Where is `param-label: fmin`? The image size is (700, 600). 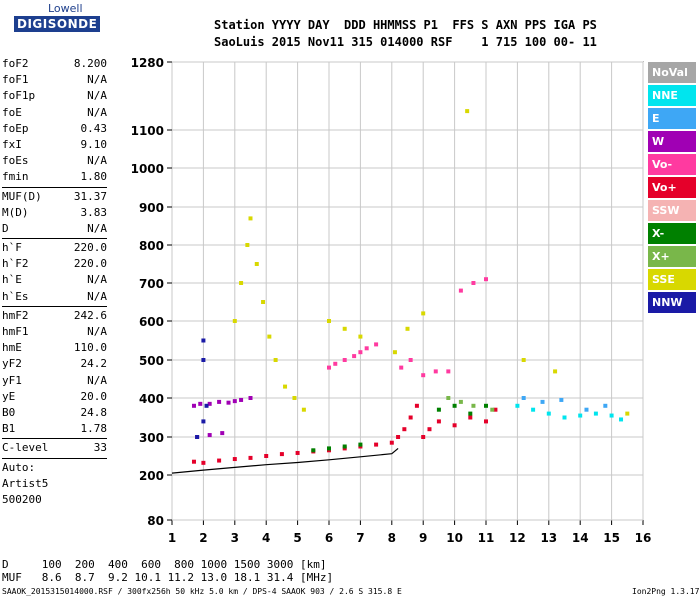 param-label: fmin is located at coordinates (15, 177).